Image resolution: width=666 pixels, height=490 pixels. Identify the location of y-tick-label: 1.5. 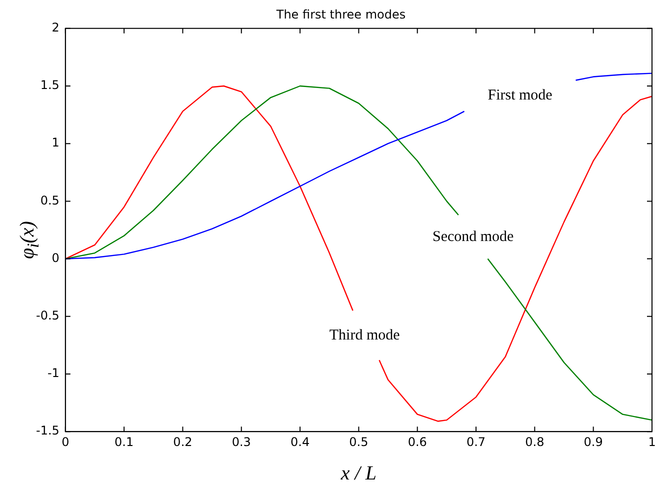
(50, 85).